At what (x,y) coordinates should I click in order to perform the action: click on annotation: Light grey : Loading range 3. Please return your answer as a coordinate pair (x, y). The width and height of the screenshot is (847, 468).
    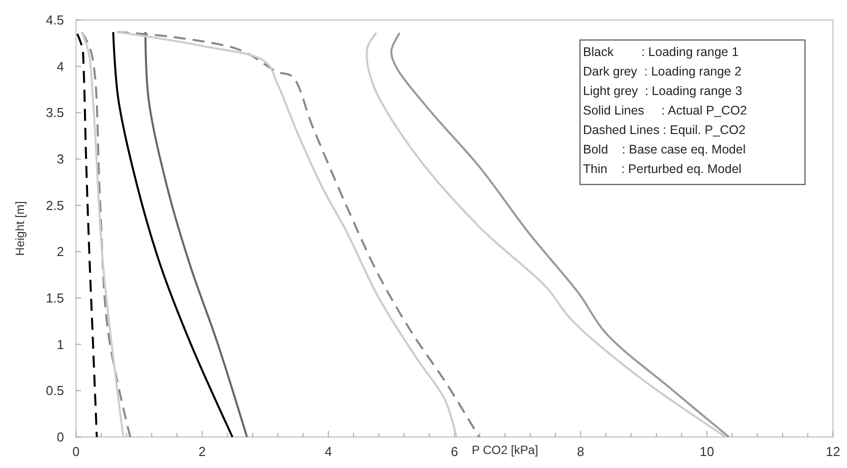
    Looking at the image, I should click on (662, 91).